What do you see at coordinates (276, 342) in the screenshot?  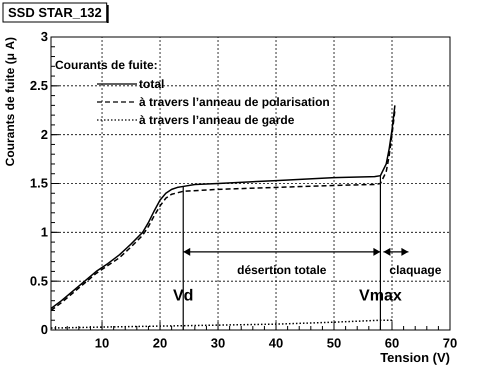 I see `x-tick-label: 40` at bounding box center [276, 342].